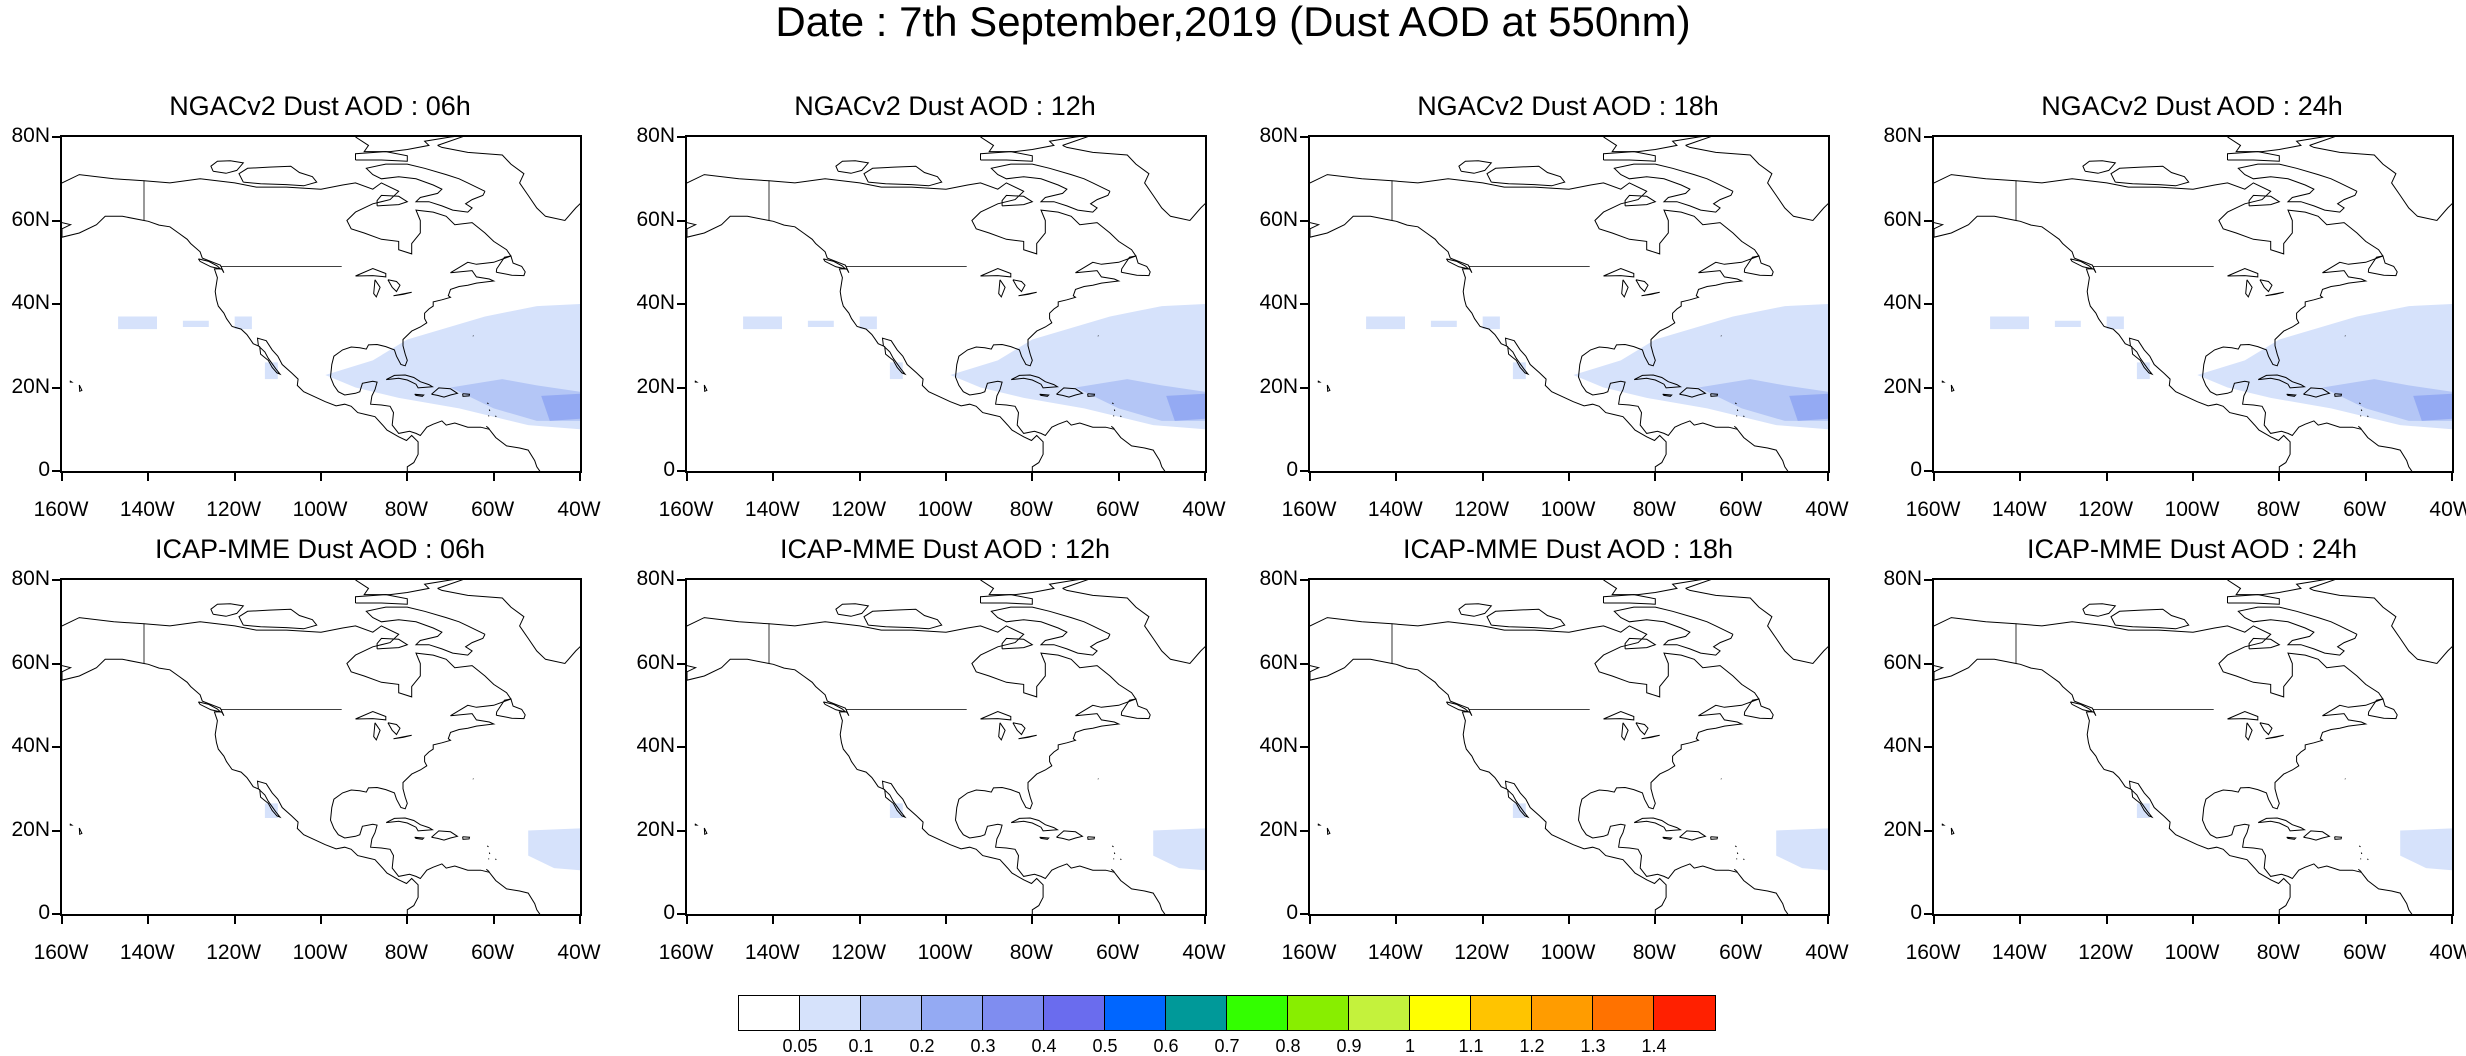  I want to click on colorbar-swatch, so click(1074, 1013).